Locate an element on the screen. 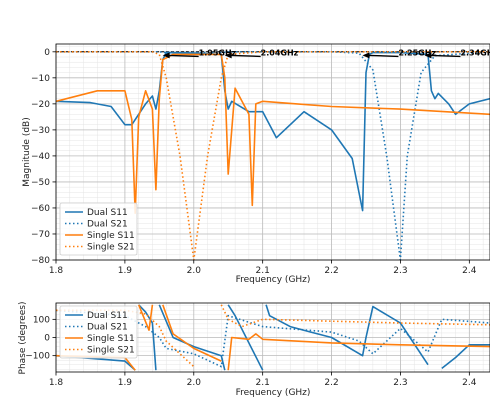 This screenshot has width=490, height=413. y-tick-label: −30 is located at coordinates (40, 131).